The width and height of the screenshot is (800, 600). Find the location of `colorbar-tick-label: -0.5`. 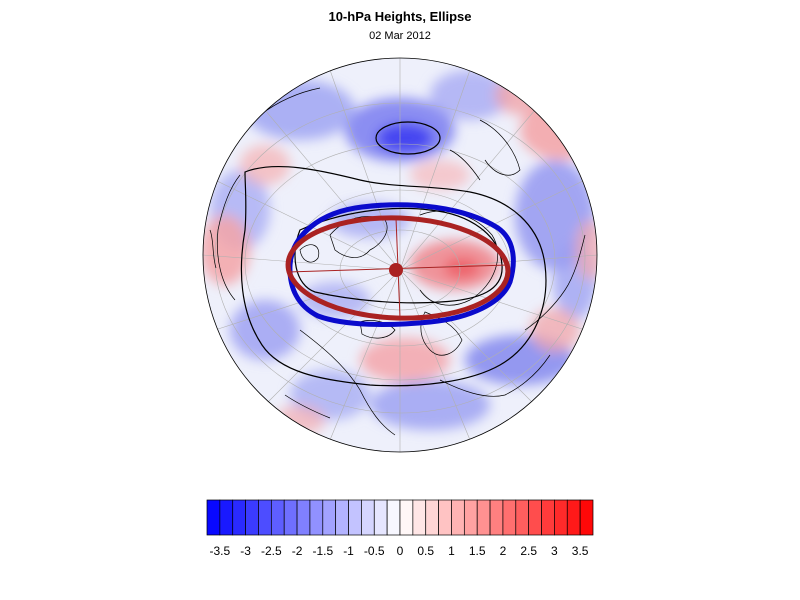

colorbar-tick-label: -0.5 is located at coordinates (374, 551).